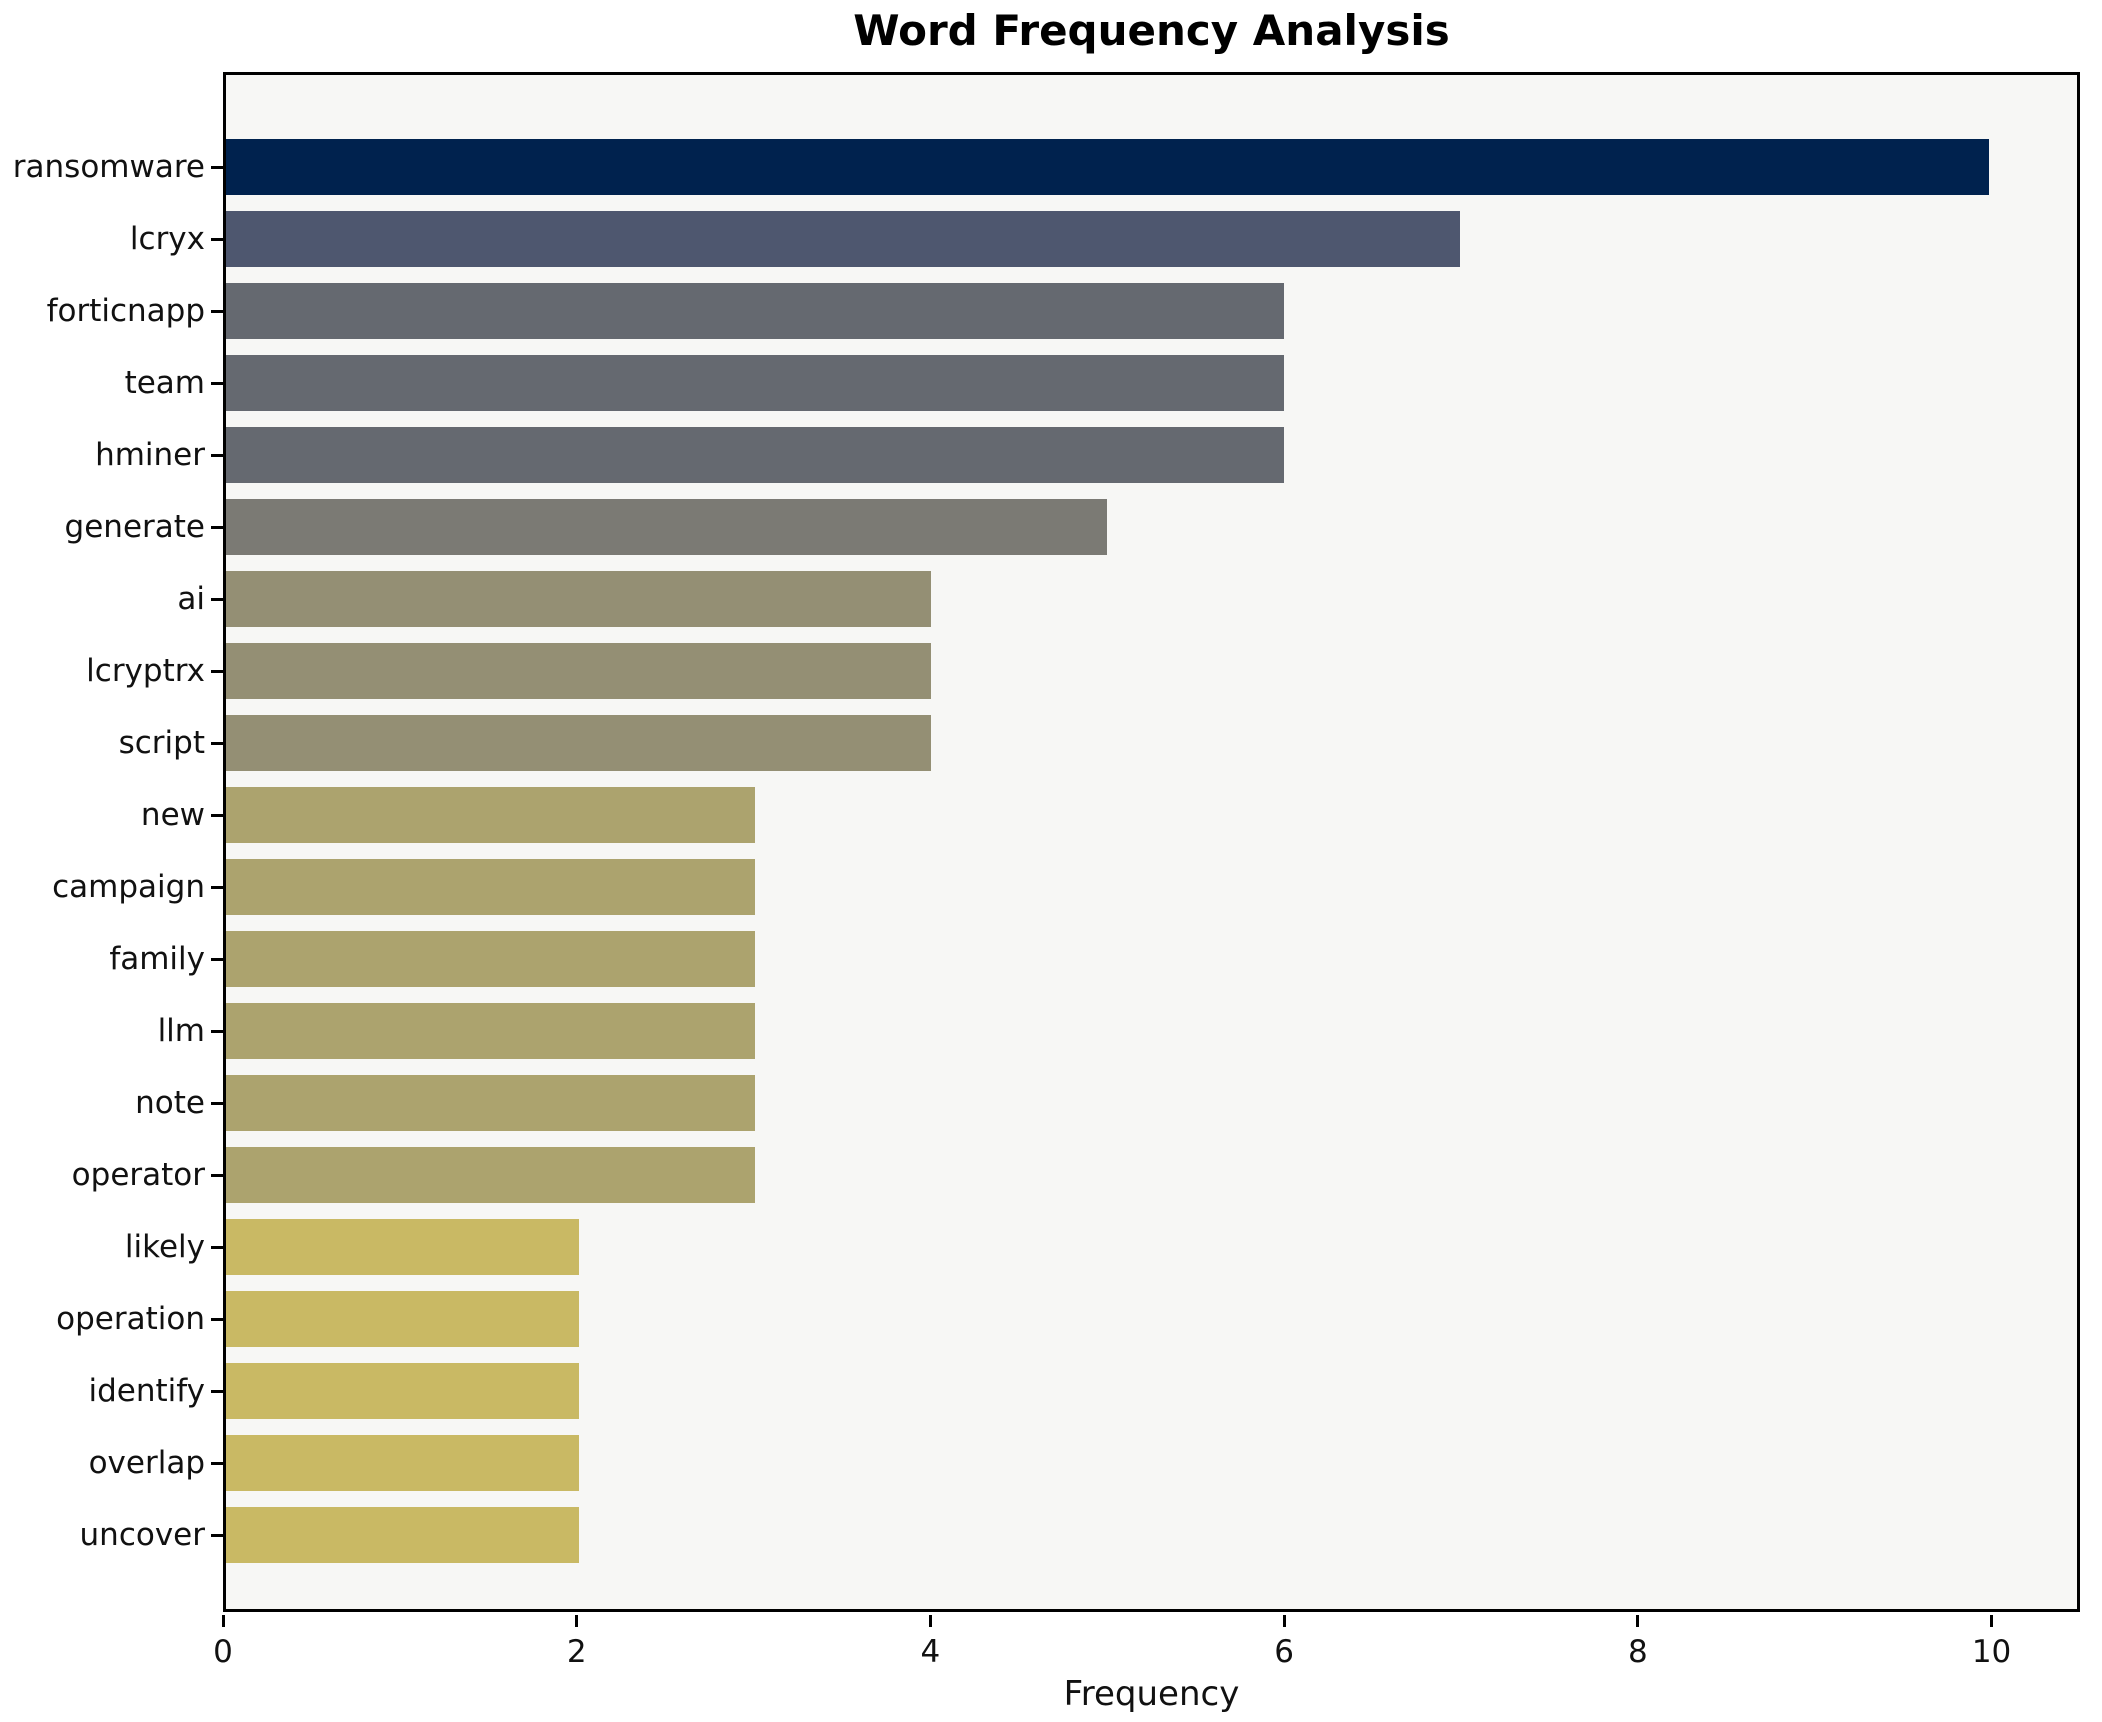 The image size is (2102, 1722). What do you see at coordinates (1074, 1175) in the screenshot?
I see `bar-row: operator` at bounding box center [1074, 1175].